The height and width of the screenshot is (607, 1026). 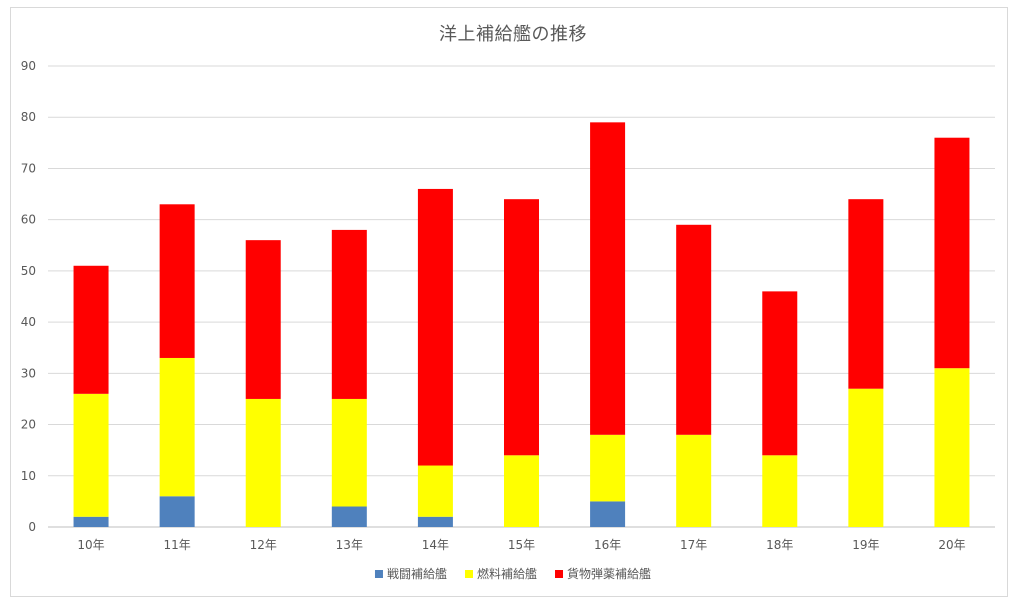 I want to click on x-tick-label: 15年, so click(x=521, y=545).